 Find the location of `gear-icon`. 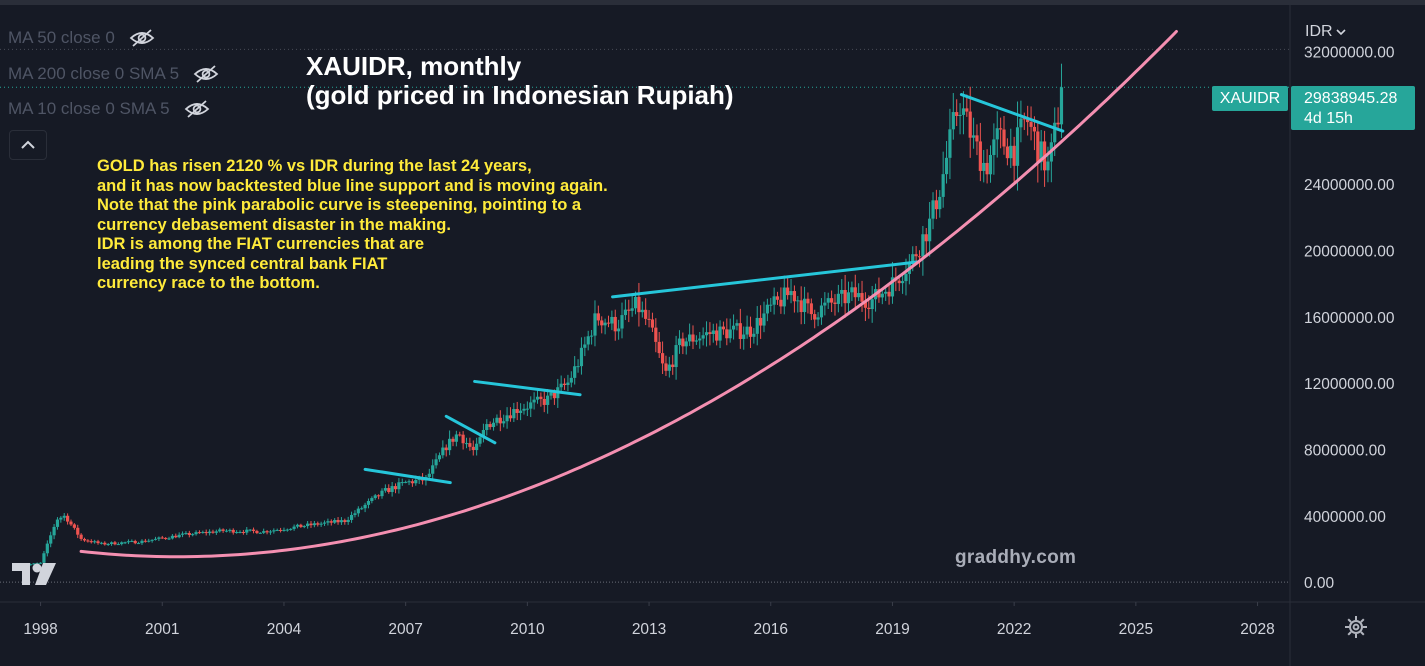

gear-icon is located at coordinates (1356, 627).